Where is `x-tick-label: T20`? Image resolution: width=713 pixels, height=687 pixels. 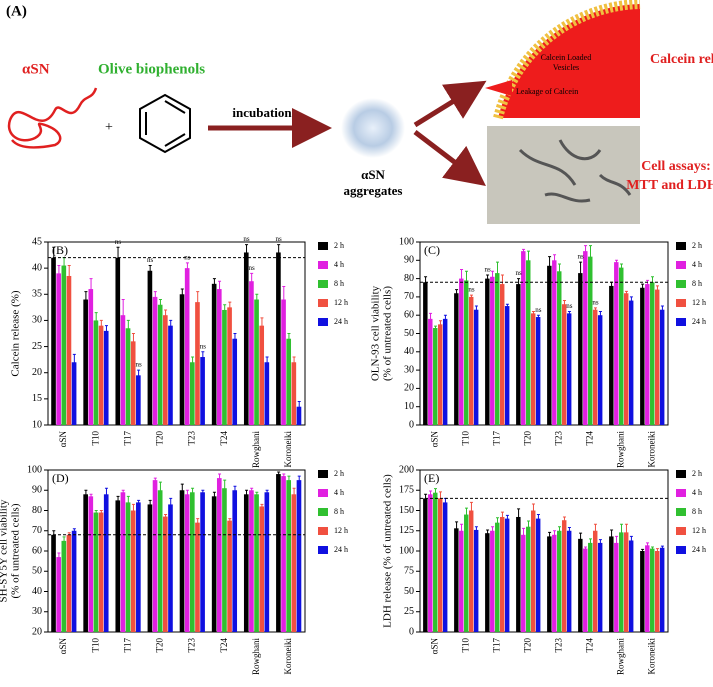 x-tick-label: T20 is located at coordinates (160, 438).